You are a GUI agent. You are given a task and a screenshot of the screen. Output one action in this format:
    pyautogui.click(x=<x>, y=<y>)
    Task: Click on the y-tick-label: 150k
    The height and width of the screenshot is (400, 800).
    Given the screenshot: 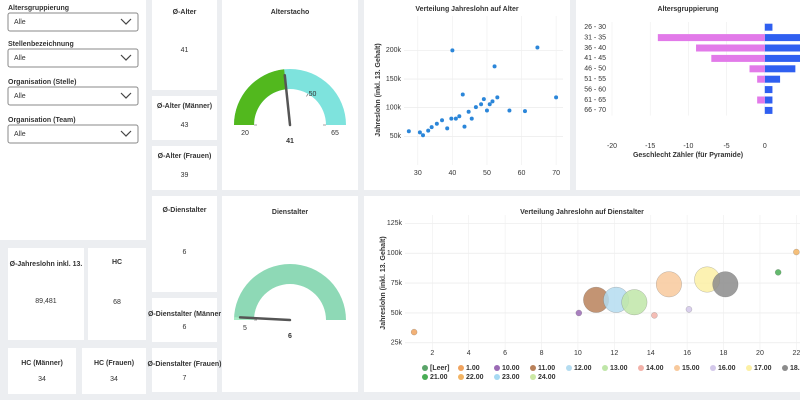 What is the action you would take?
    pyautogui.click(x=394, y=79)
    